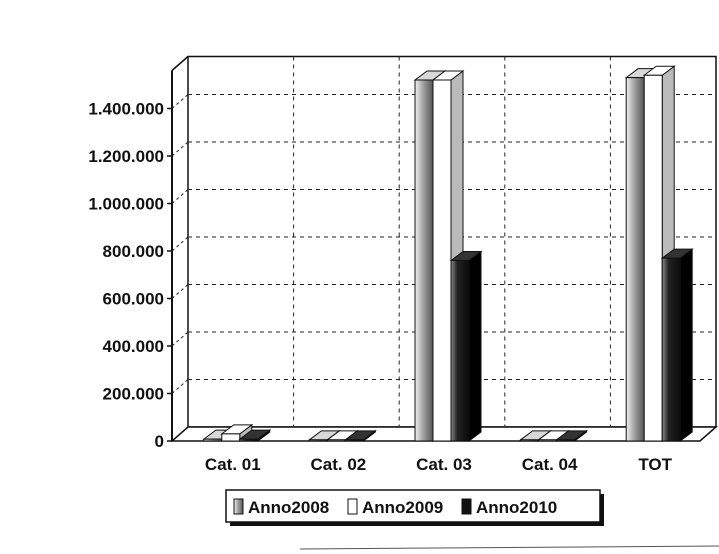  What do you see at coordinates (655, 464) in the screenshot?
I see `x-tick-label: TOT` at bounding box center [655, 464].